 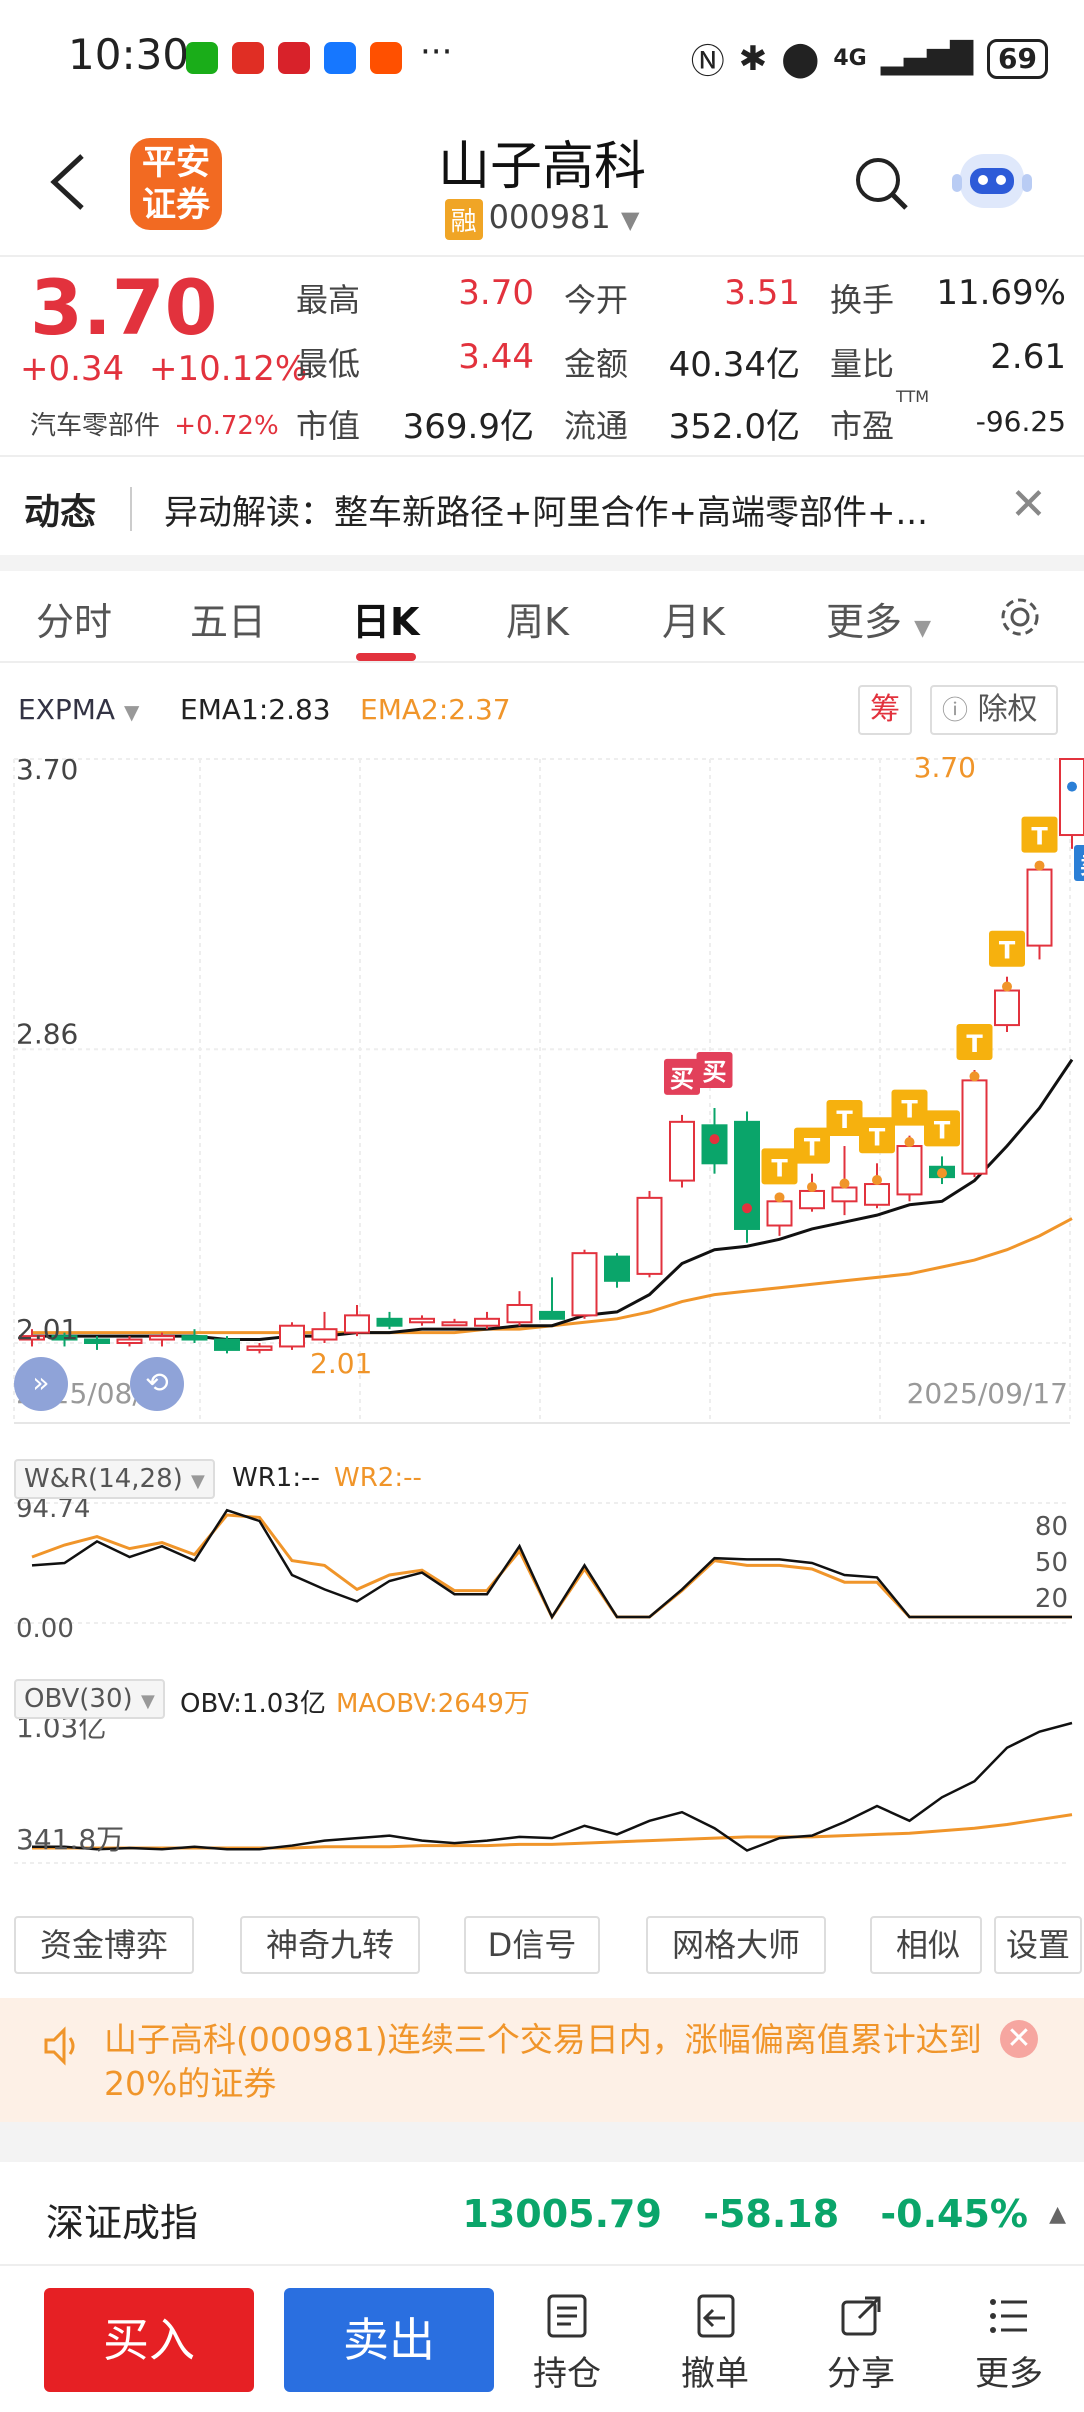 I want to click on reset-zoom-icon: ⟲, so click(x=157, y=1384).